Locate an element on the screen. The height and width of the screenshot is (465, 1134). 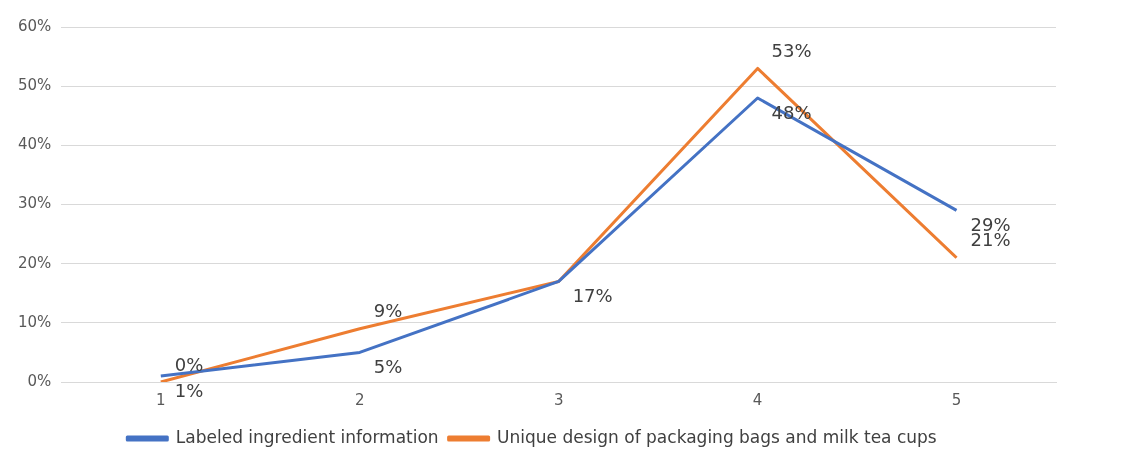
y-tick-label: 20% is located at coordinates (35, 262).